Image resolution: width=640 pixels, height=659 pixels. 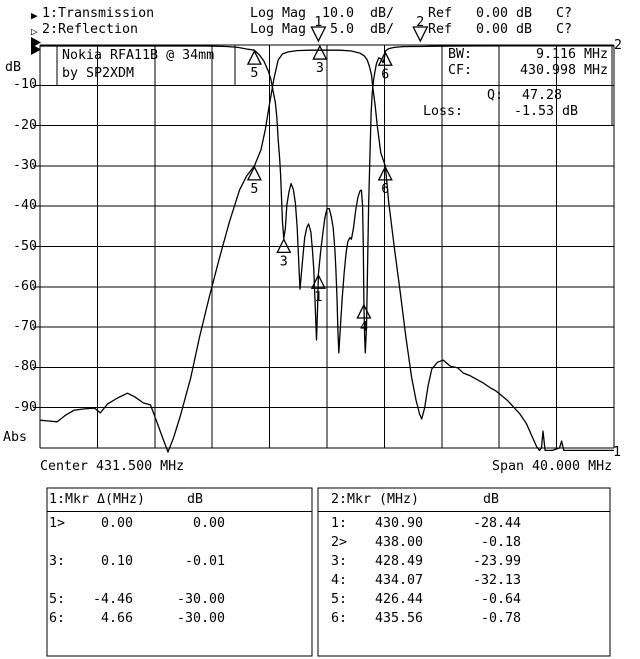 I want to click on marker-row-db: -0.78, so click(x=501, y=618).